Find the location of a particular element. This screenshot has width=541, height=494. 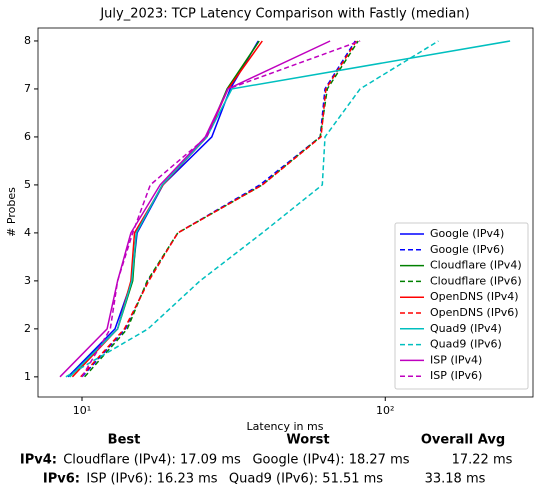

x-tick-label: 10¹ is located at coordinates (82, 410).